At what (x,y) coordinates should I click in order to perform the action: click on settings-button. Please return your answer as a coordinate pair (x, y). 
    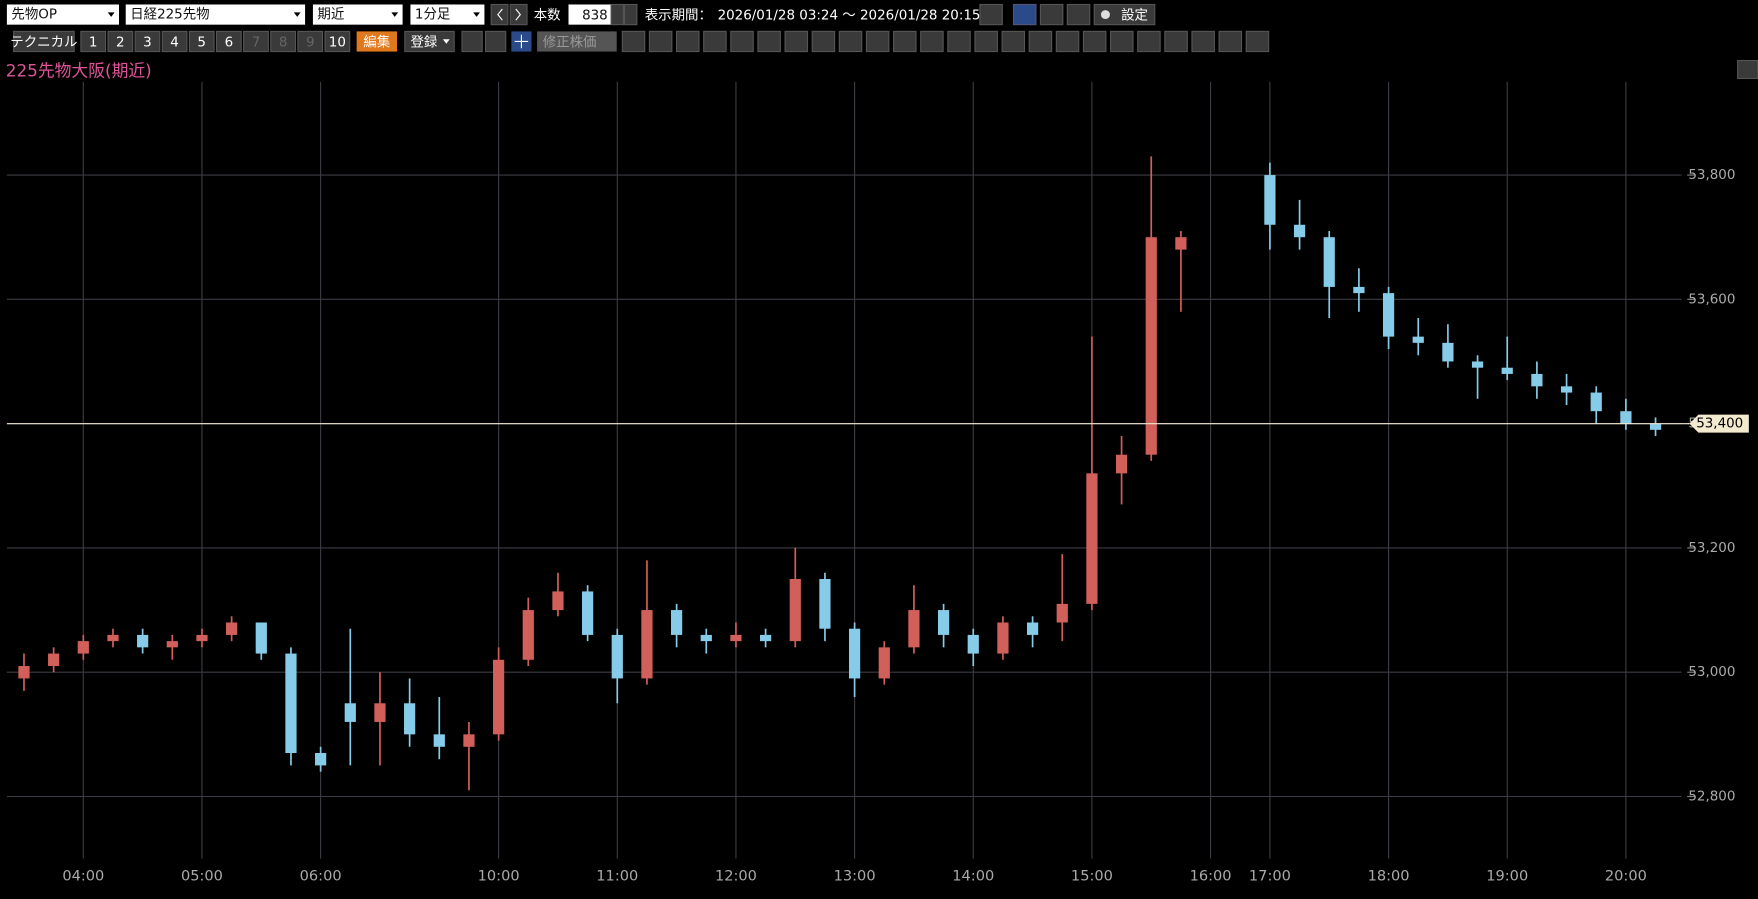
    Looking at the image, I should click on (1124, 14).